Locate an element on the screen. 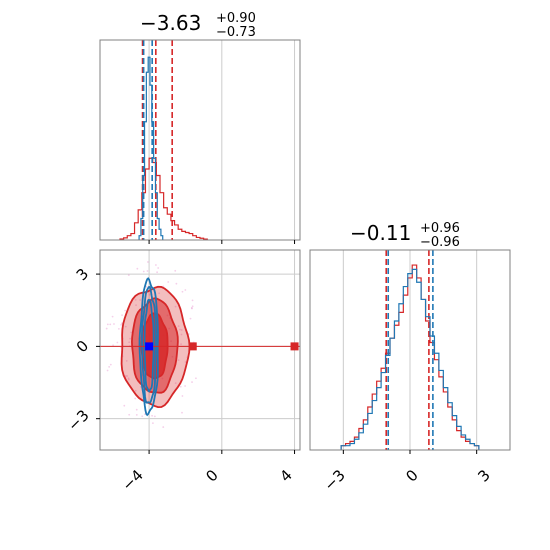 This screenshot has height=550, width=550. p1-title-plus: +0.96 is located at coordinates (440, 228).